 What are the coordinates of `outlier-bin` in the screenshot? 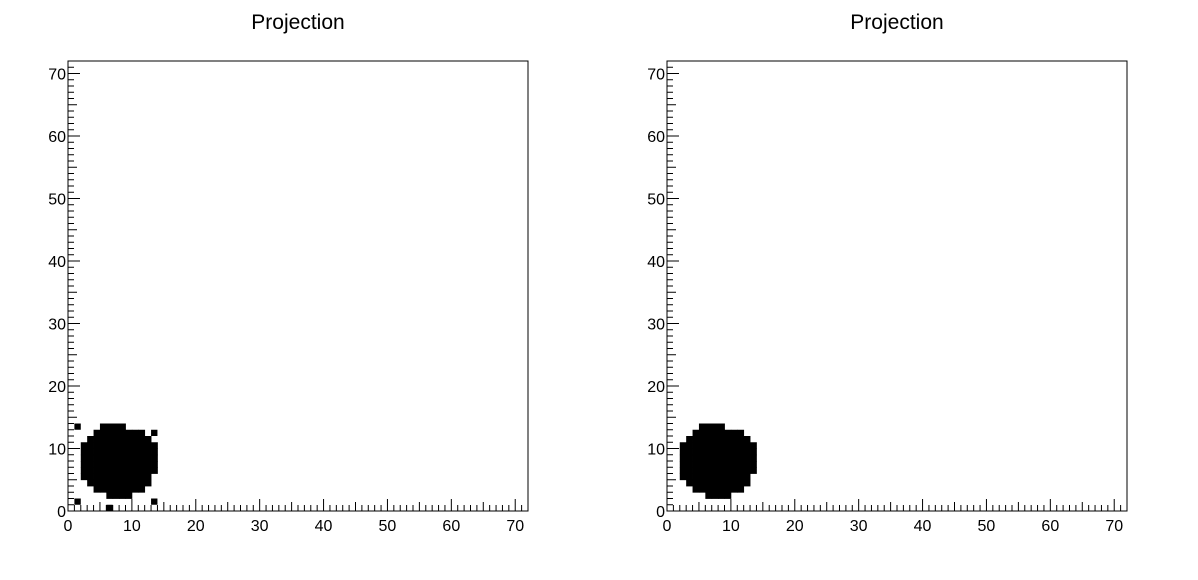 It's located at (154, 432).